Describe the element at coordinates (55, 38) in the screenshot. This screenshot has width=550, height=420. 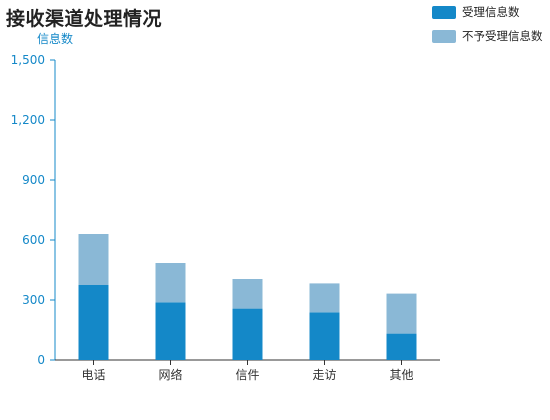
I see `y-axis-label: 信息数` at that location.